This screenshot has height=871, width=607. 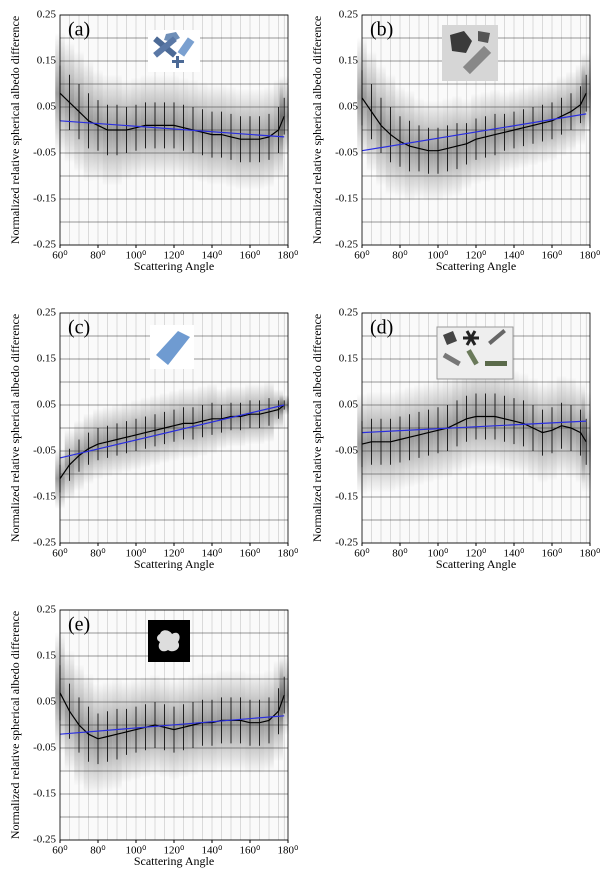 I want to click on inset-a, so click(x=174, y=51).